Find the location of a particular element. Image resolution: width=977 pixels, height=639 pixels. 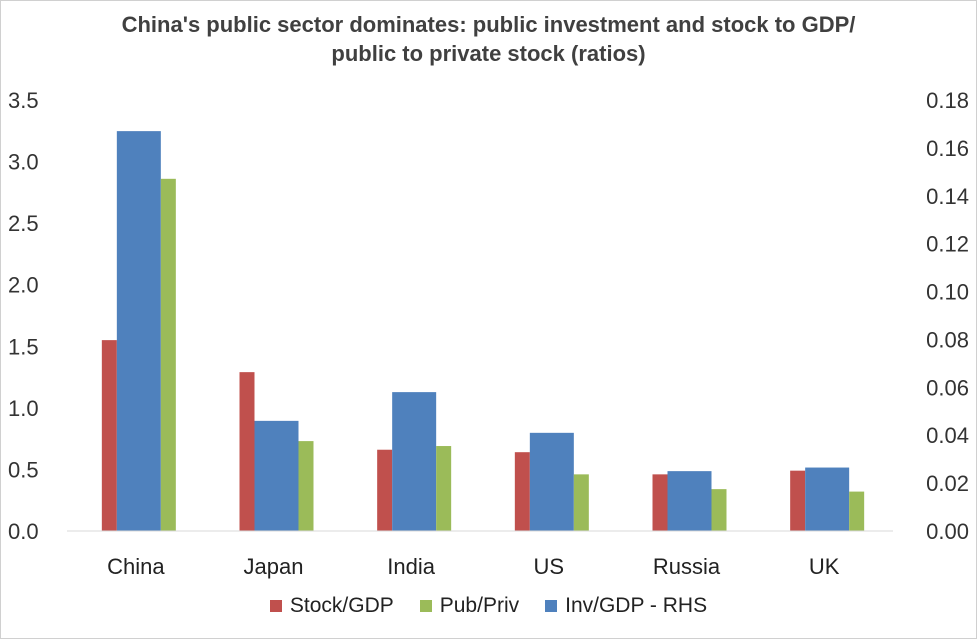

legend-label-pub-priv: Pub/Priv is located at coordinates (479, 605).